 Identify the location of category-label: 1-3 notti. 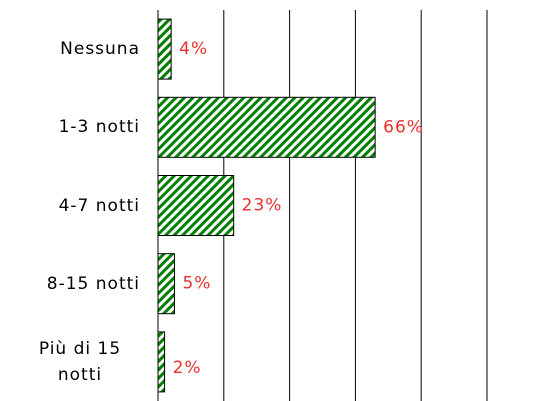
(75, 127).